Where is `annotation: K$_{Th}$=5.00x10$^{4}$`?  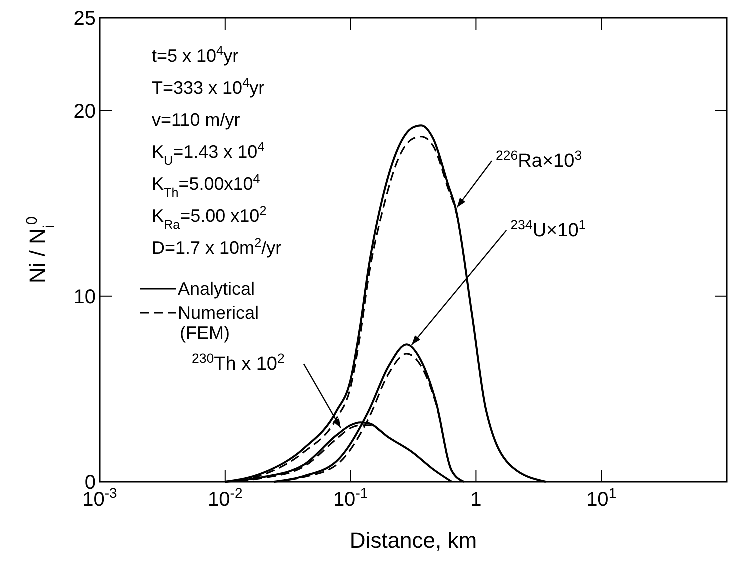
annotation: K$_{Th}$=5.00x10$^{4}$ is located at coordinates (206, 186).